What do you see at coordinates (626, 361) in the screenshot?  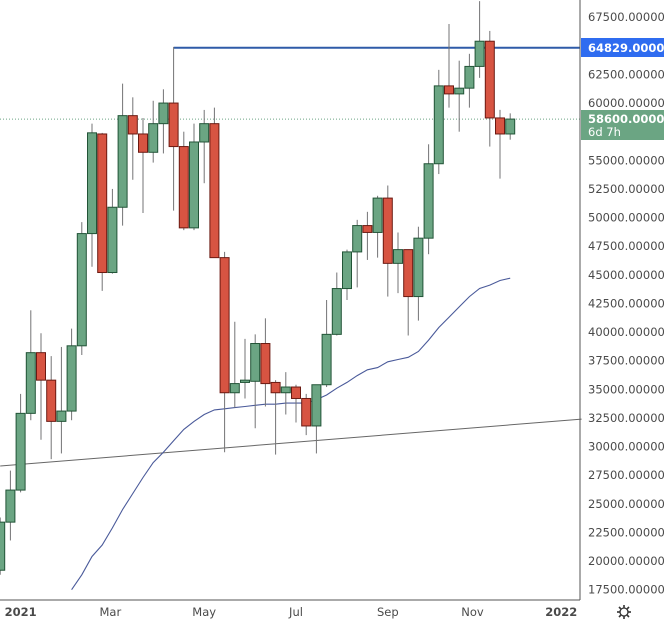 I see `price-tick-label: 37500.000000` at bounding box center [626, 361].